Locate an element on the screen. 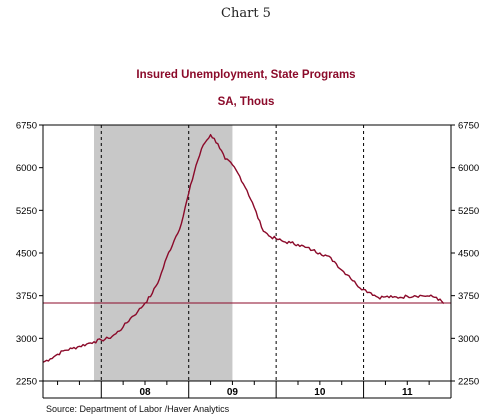 This screenshot has height=417, width=494. x-year-label: 08 is located at coordinates (145, 392).